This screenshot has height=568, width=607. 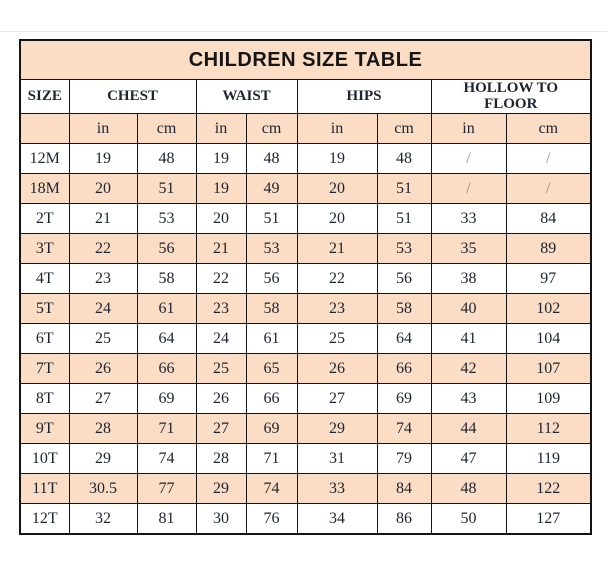 What do you see at coordinates (305, 188) in the screenshot?
I see `table-row: 18M 20 51 19 49 20 51 / /` at bounding box center [305, 188].